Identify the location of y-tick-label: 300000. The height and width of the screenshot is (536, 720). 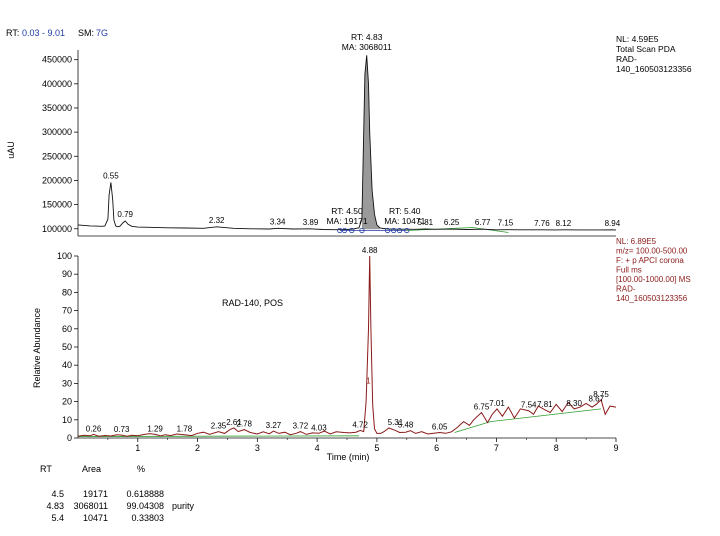
(57, 132).